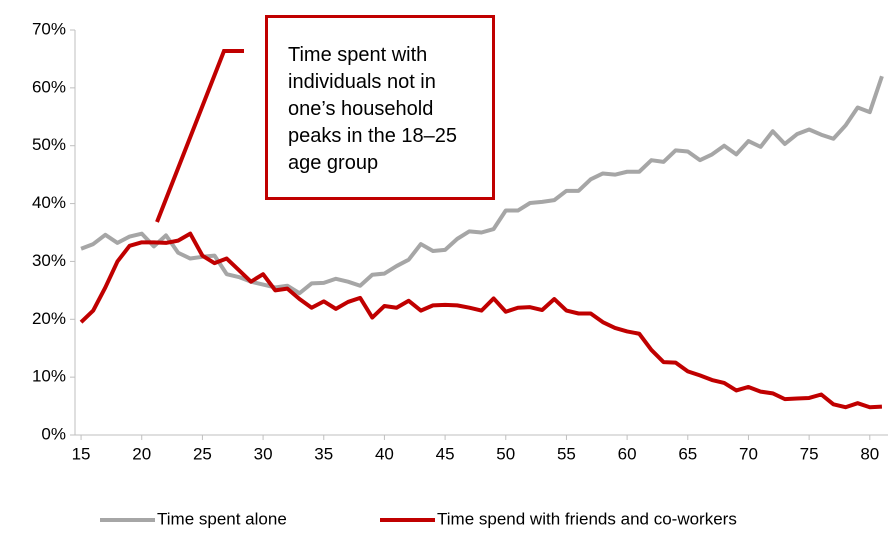  What do you see at coordinates (81, 453) in the screenshot?
I see `x-tick-label: 15` at bounding box center [81, 453].